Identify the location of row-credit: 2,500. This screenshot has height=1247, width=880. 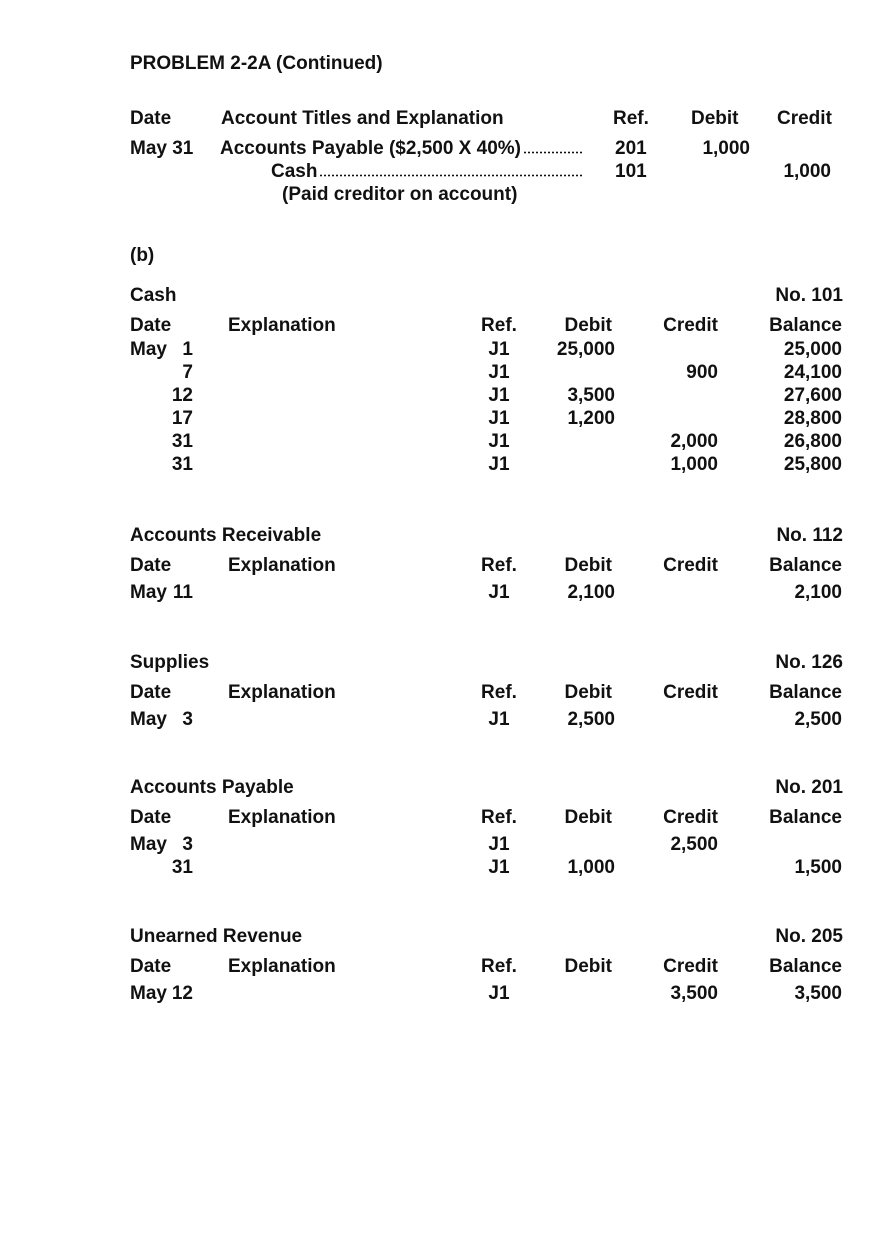
(694, 844).